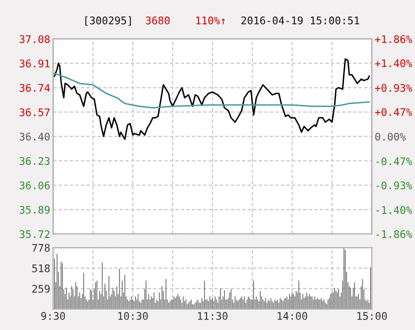 This screenshot has width=415, height=330. What do you see at coordinates (158, 20) in the screenshot?
I see `text: 3680` at bounding box center [158, 20].